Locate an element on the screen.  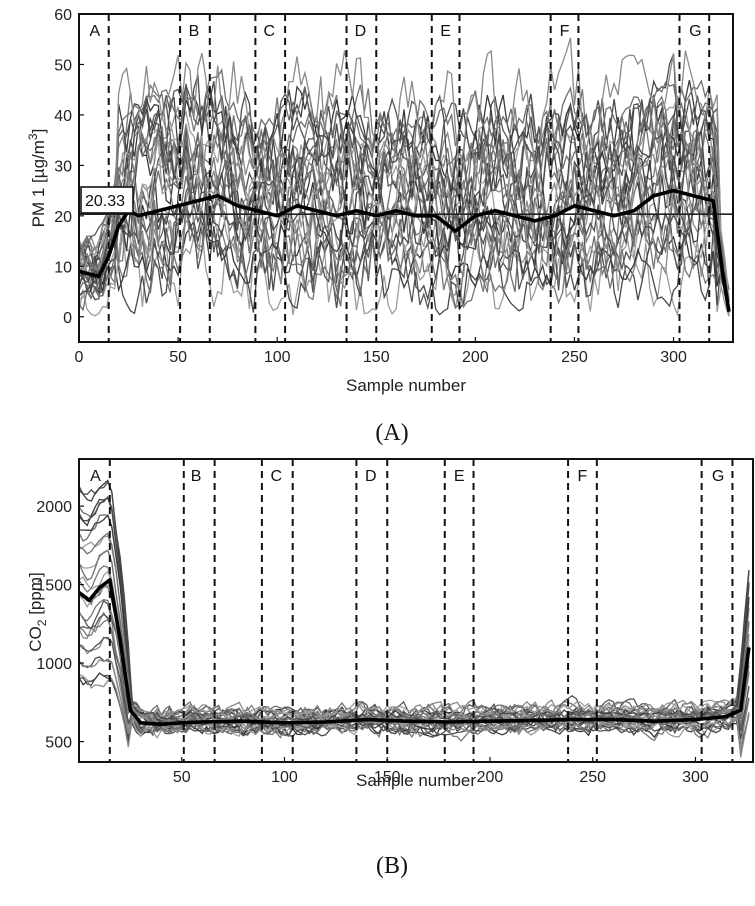
panel-a-x-ticks: 0 50 100 150 200 250 300 is located at coordinates (381, 351).